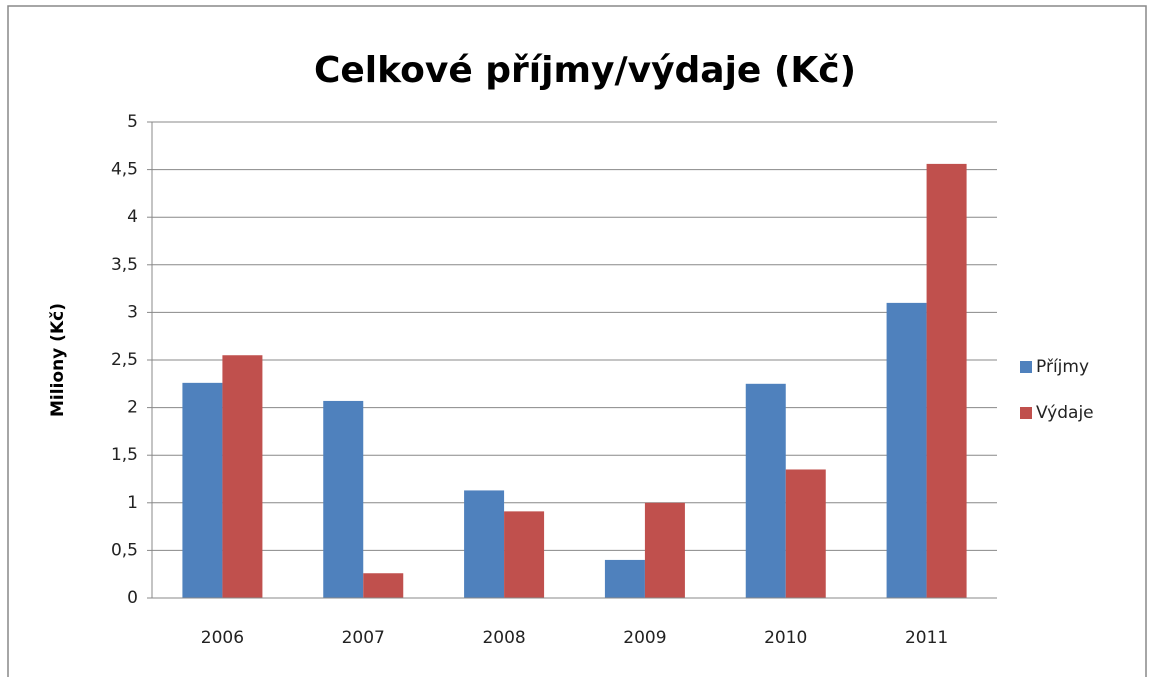 Image resolution: width=1150 pixels, height=677 pixels. Describe the element at coordinates (1065, 413) in the screenshot. I see `legend-label: Výdaje` at that location.